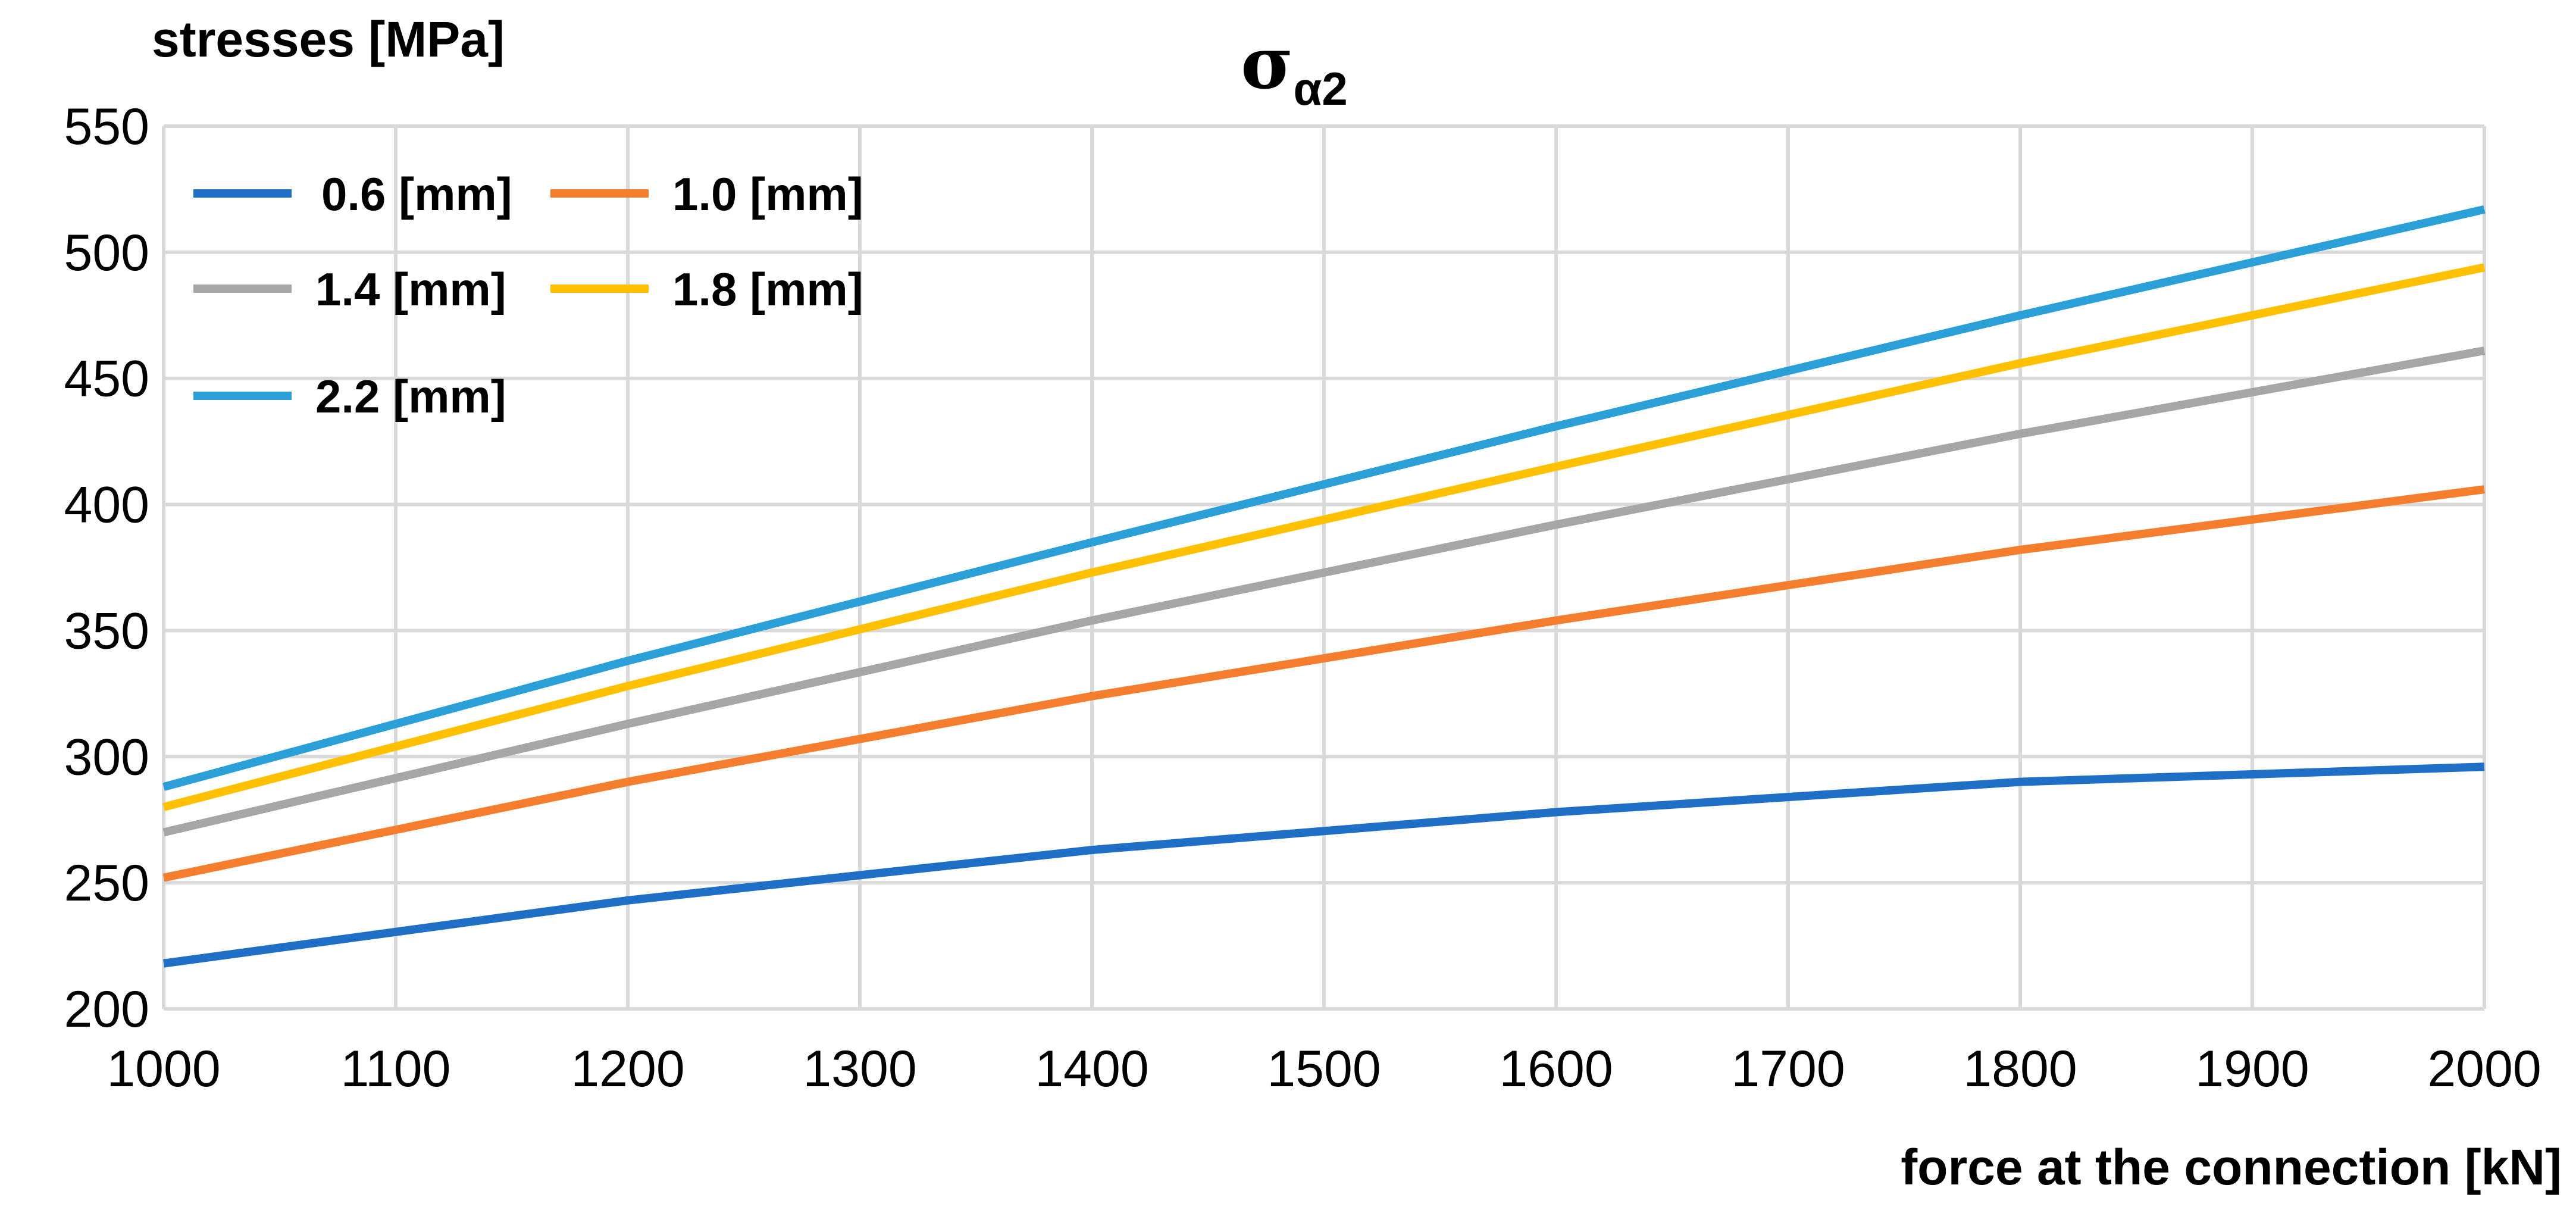 The image size is (2576, 1213). Describe the element at coordinates (2231, 1167) in the screenshot. I see `x-axis-title: force at the connection [kN]` at that location.